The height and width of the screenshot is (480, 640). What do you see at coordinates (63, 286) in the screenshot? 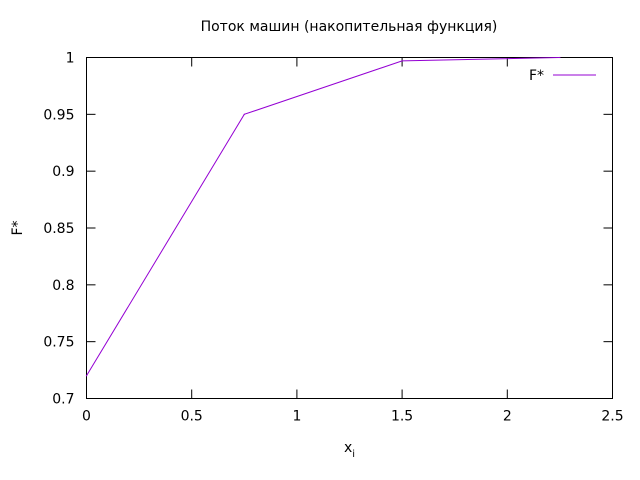
I see `y-tick-label: 0.8` at bounding box center [63, 286].